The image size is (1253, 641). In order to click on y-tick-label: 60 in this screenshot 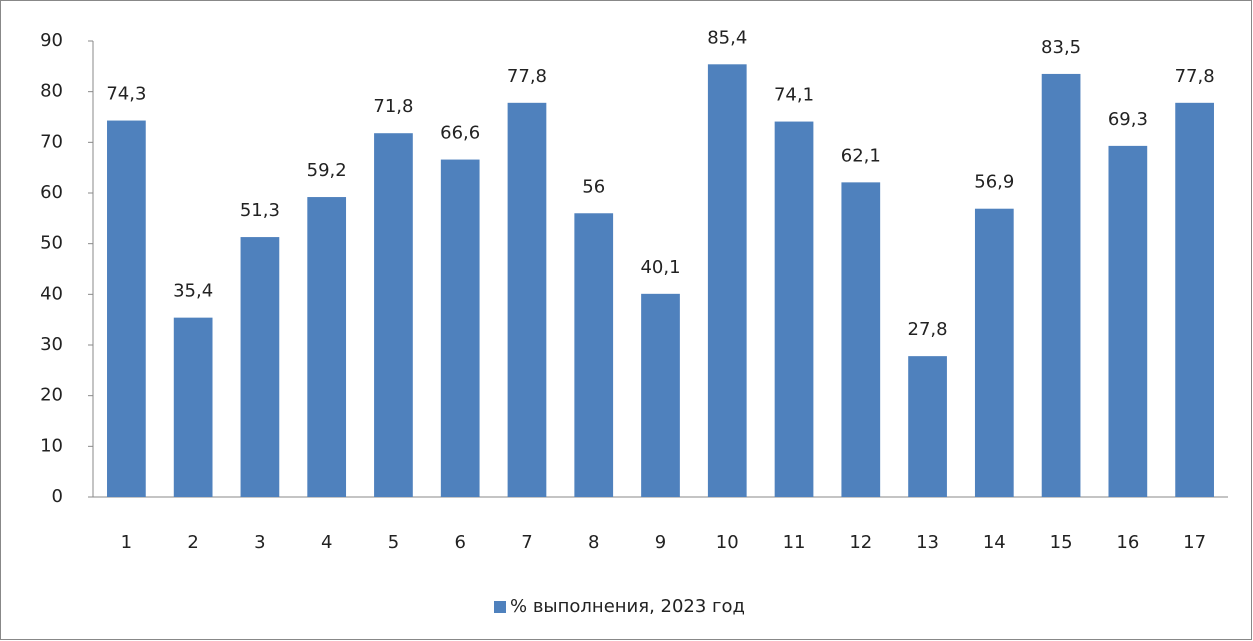, I will do `click(51, 192)`.